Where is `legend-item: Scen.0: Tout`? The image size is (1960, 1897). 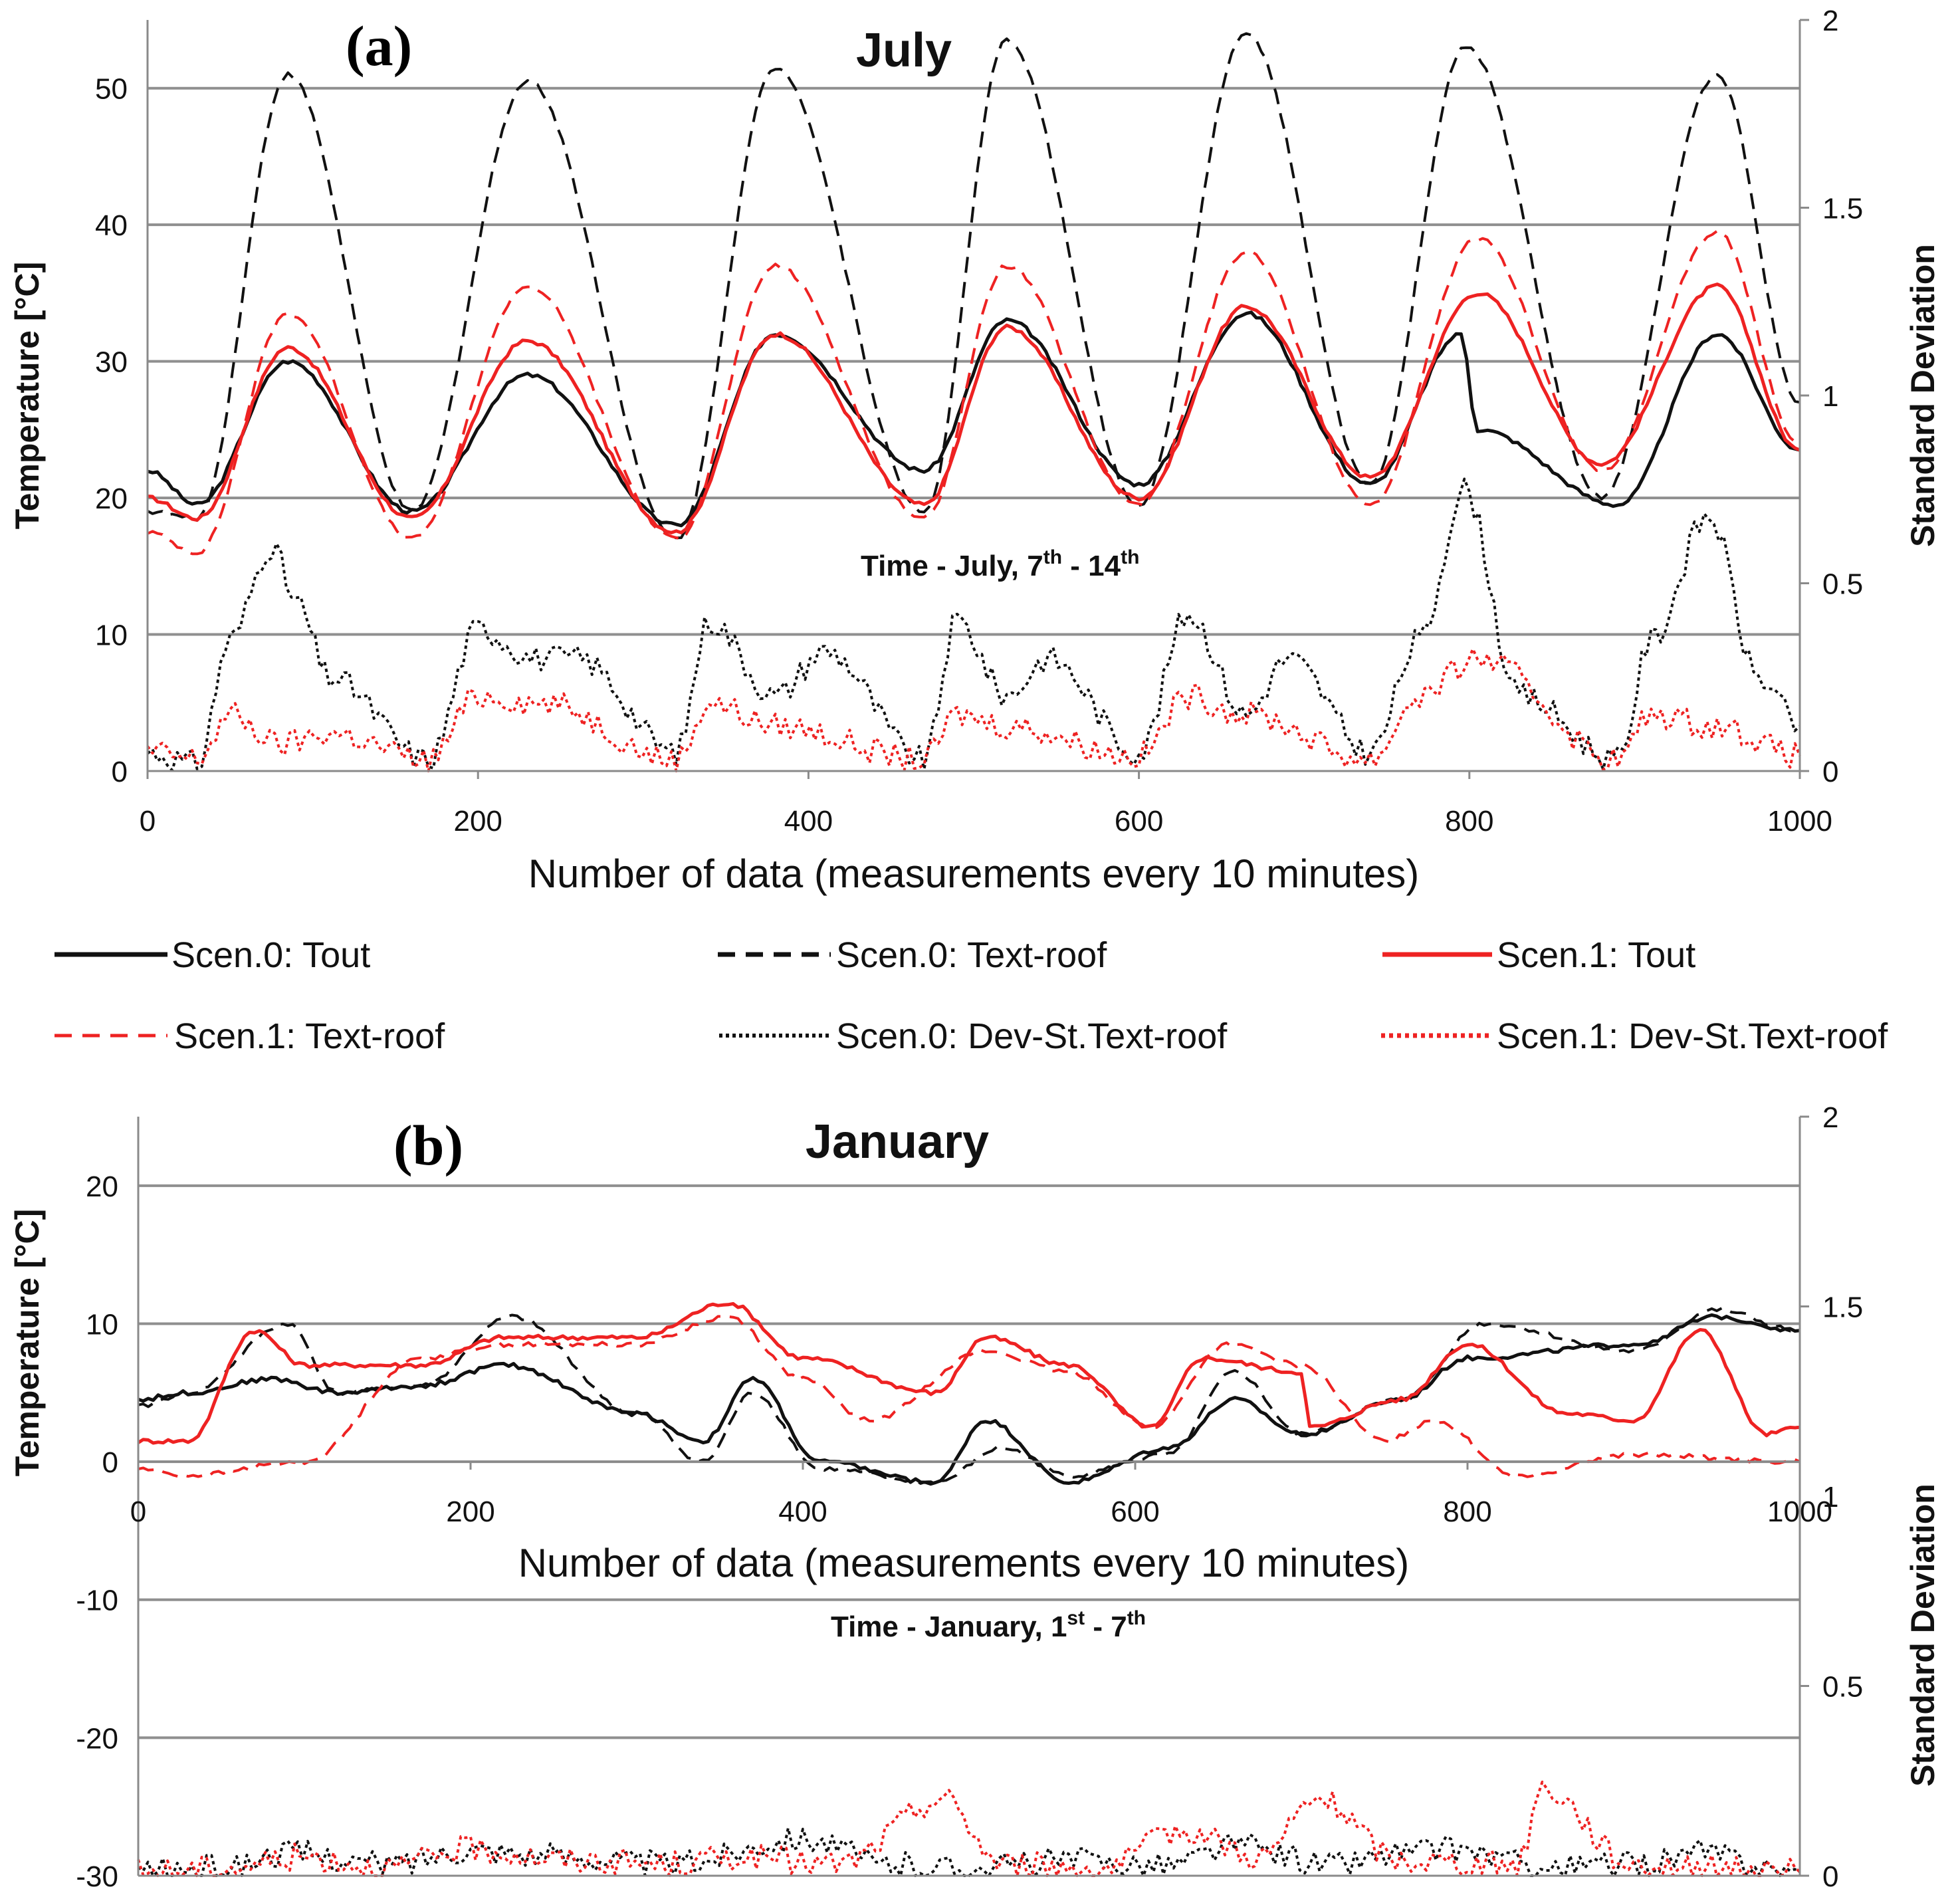
legend-item: Scen.0: Tout is located at coordinates (212, 955).